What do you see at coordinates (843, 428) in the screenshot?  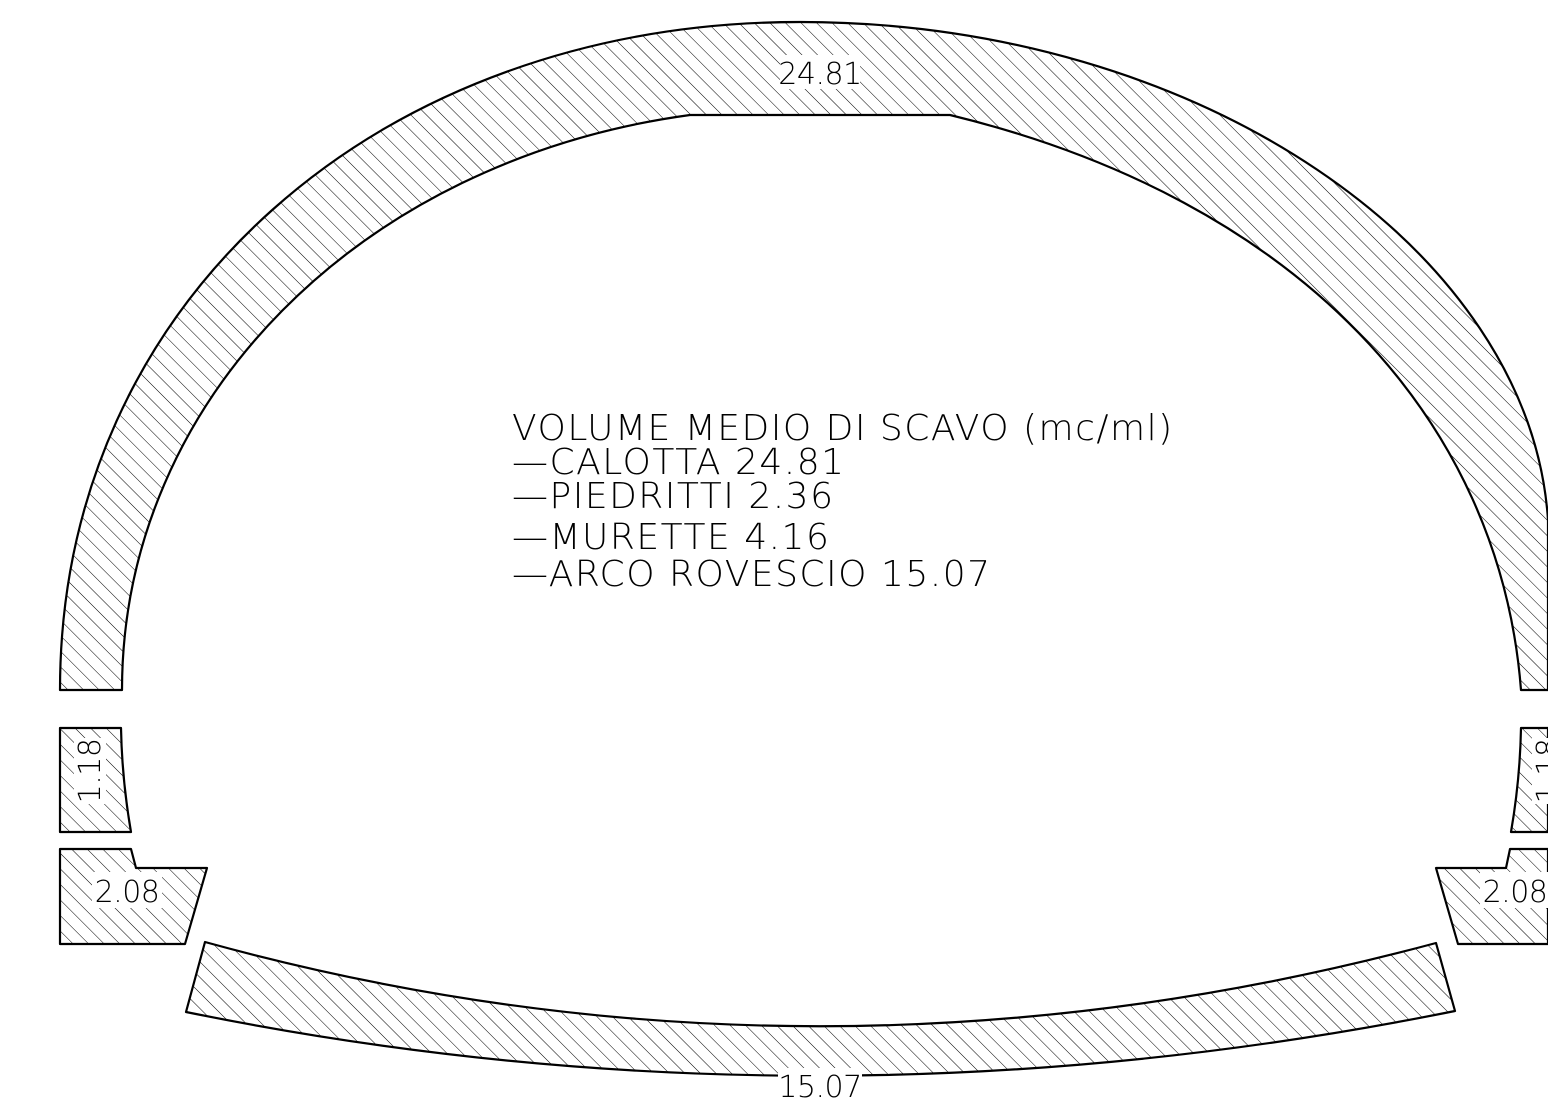 I see `legend-title: VOLUME MEDIO DI SCAVO (mc/ml)` at bounding box center [843, 428].